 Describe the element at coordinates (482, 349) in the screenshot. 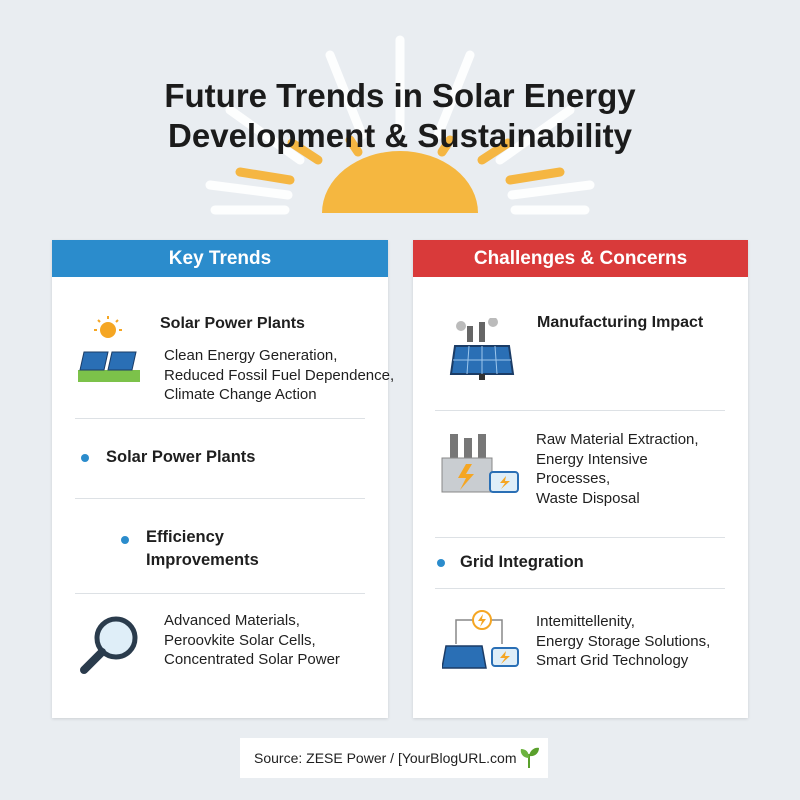

I see `manufacturing-icon` at that location.